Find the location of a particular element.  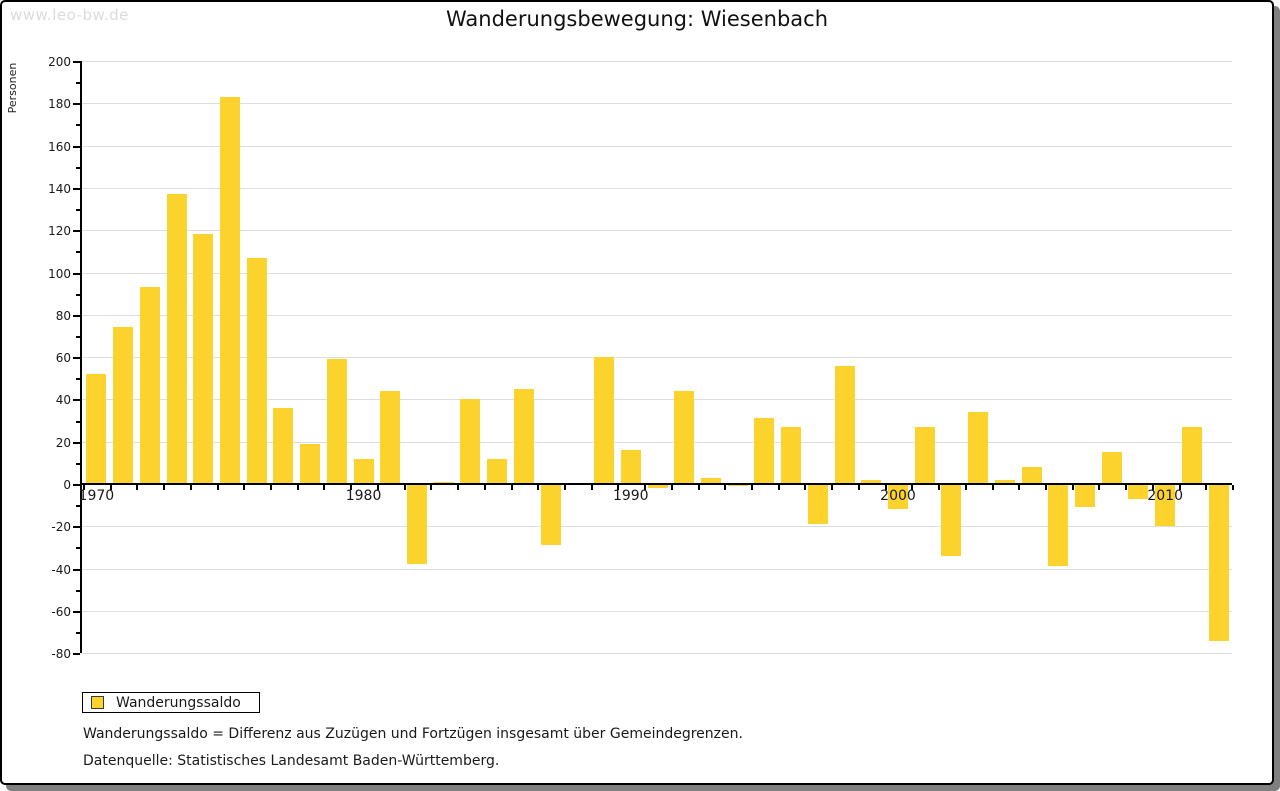

bar-1984 is located at coordinates (470, 441).